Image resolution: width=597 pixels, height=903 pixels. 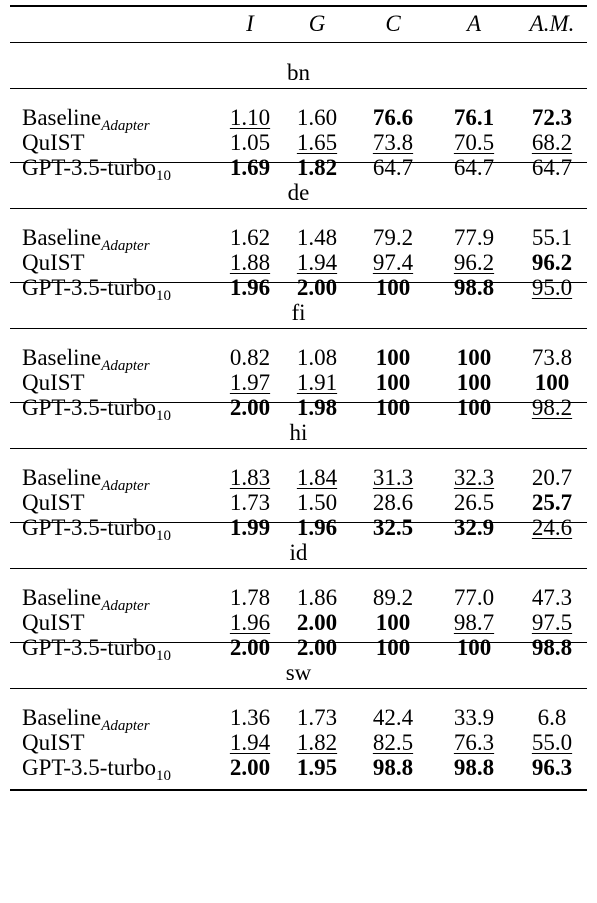 What do you see at coordinates (393, 23) in the screenshot?
I see `column-header: C` at bounding box center [393, 23].